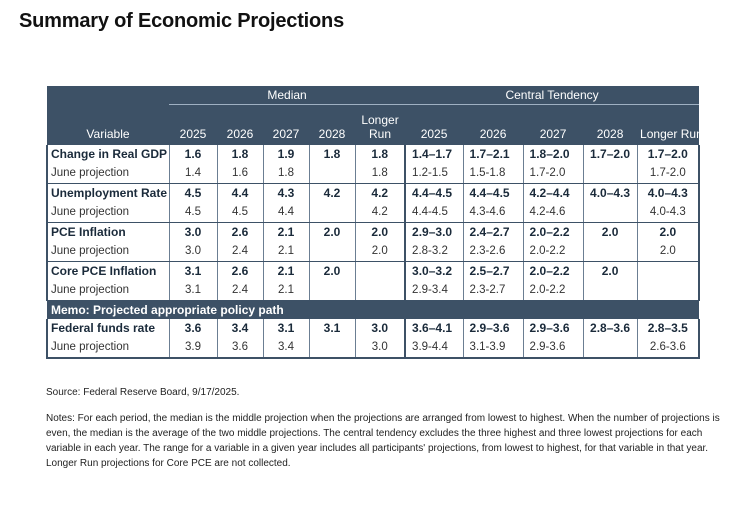 Image resolution: width=745 pixels, height=509 pixels. I want to click on central-year-header: 2028, so click(610, 124).